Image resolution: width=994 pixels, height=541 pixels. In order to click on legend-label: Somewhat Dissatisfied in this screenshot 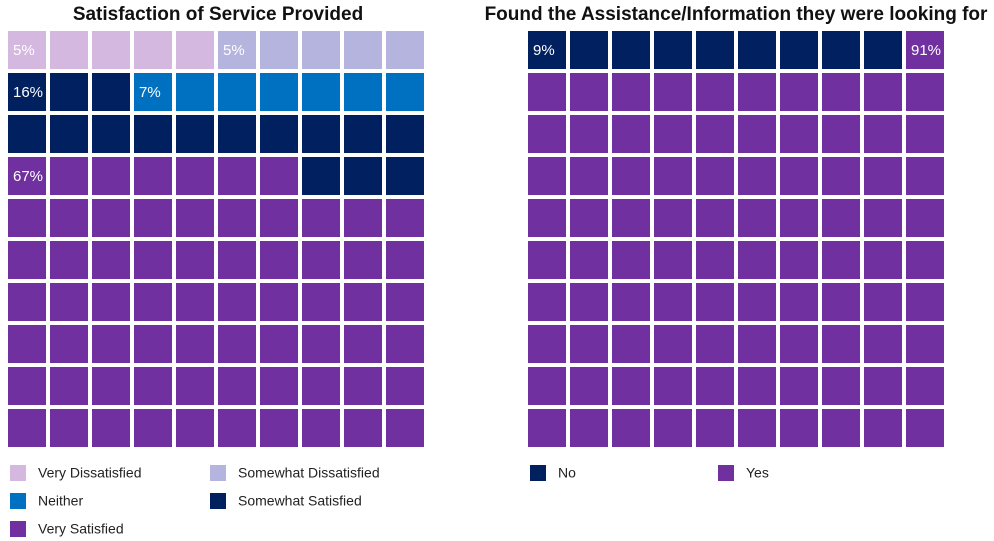, I will do `click(309, 473)`.